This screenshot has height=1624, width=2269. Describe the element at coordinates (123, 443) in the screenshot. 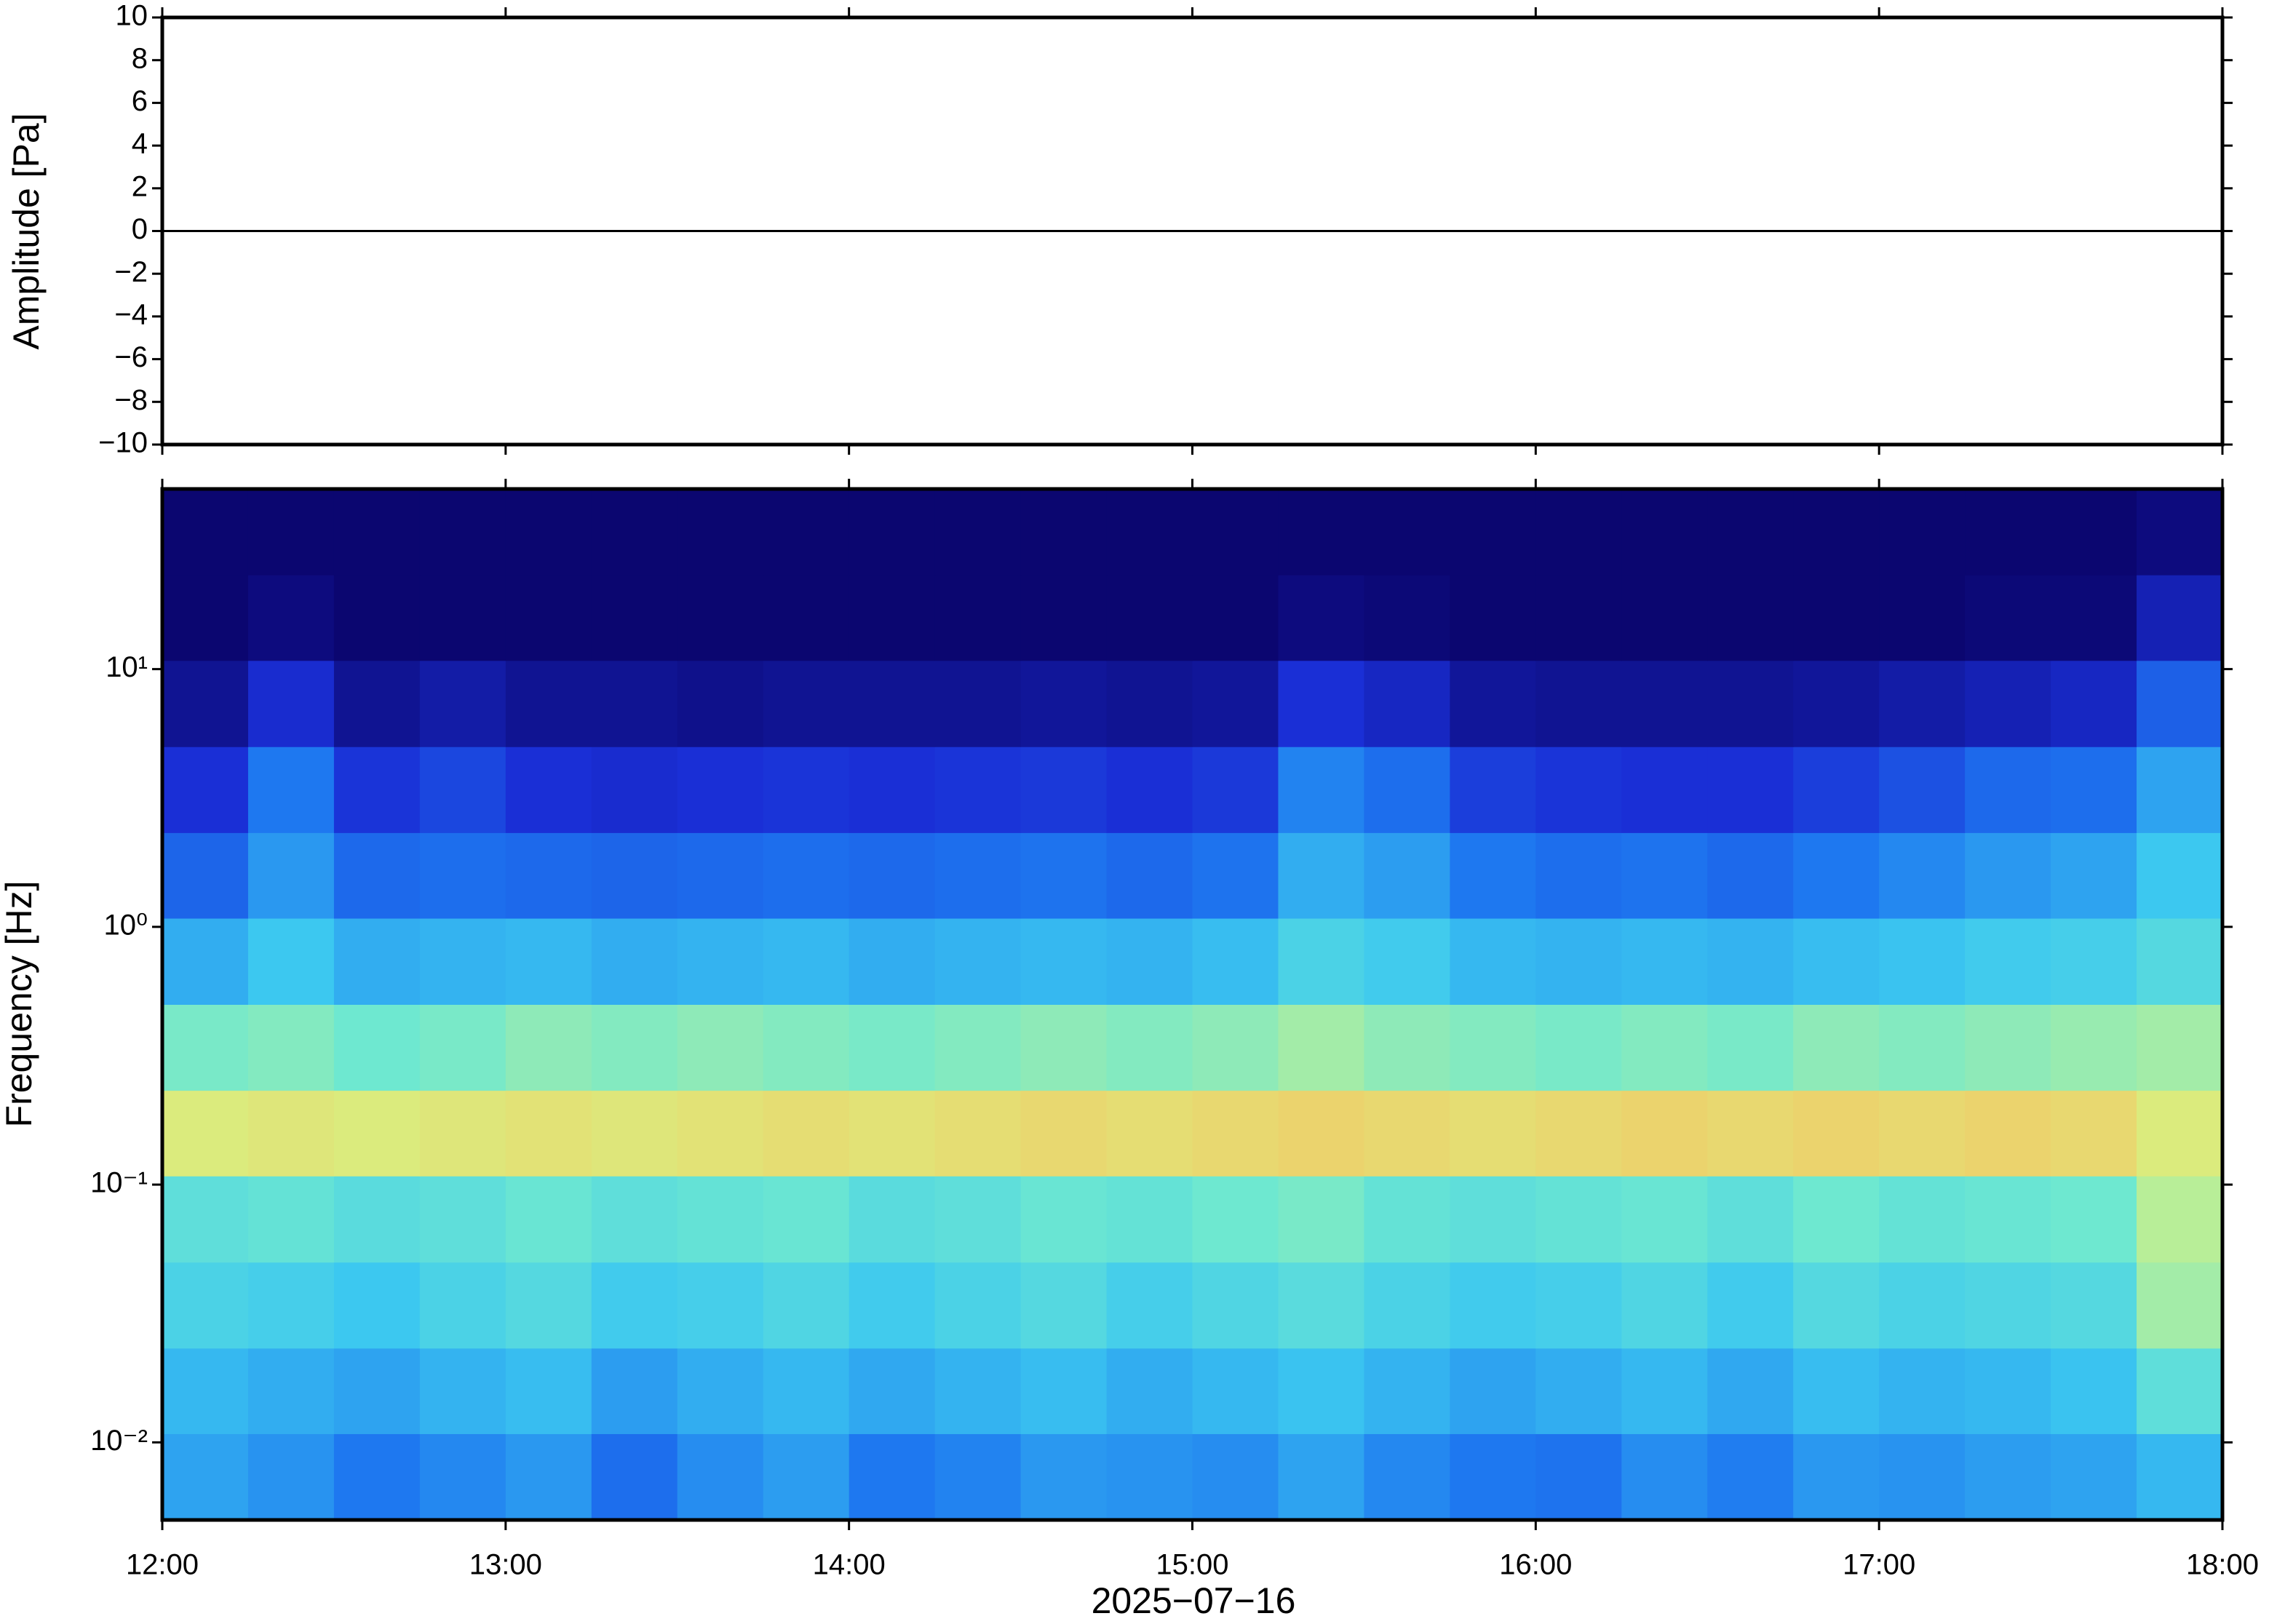

I see `y-tick-label: −10` at that location.